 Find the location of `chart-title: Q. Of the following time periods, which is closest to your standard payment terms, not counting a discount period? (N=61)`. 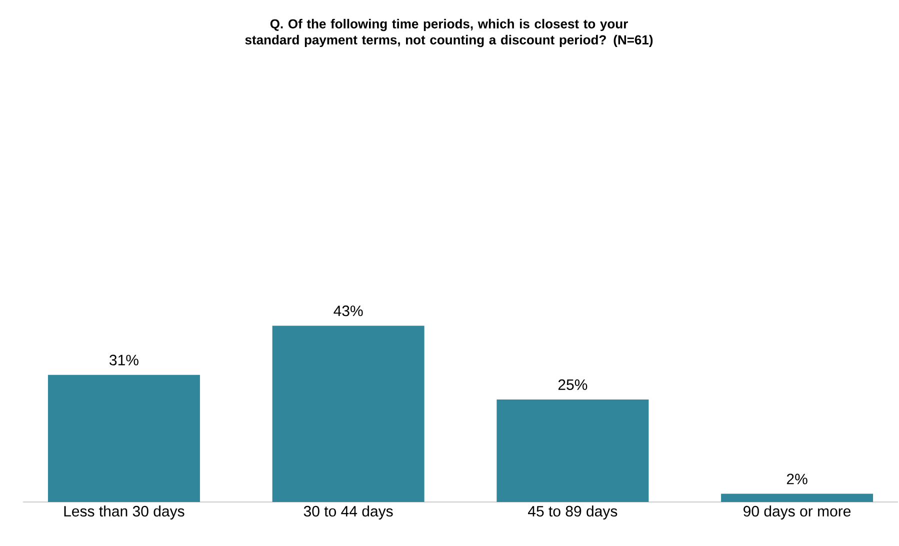

chart-title: Q. Of the following time periods, which is closest to your standard payment terms, not counting a discount period? (N=61) is located at coordinates (449, 33).